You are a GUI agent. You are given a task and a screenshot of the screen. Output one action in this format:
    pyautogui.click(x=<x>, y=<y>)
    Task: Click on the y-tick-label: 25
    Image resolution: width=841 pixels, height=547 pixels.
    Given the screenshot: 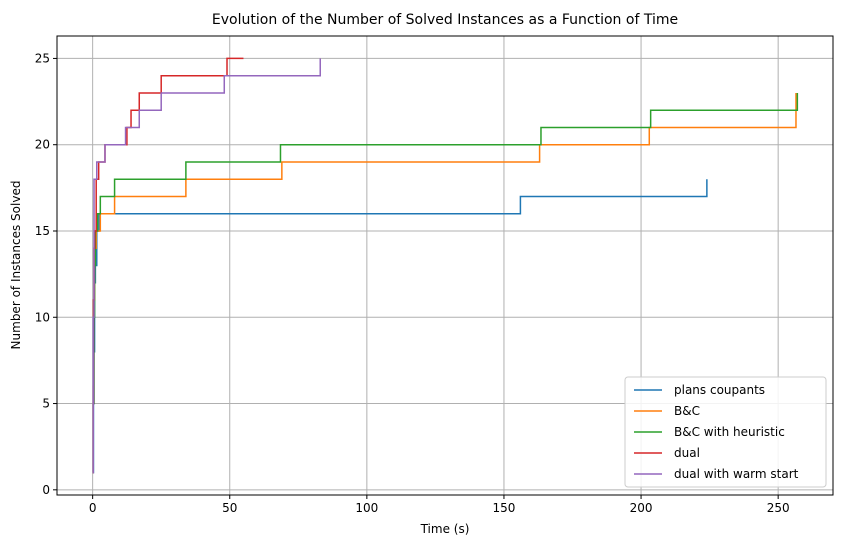 What is the action you would take?
    pyautogui.click(x=42, y=58)
    